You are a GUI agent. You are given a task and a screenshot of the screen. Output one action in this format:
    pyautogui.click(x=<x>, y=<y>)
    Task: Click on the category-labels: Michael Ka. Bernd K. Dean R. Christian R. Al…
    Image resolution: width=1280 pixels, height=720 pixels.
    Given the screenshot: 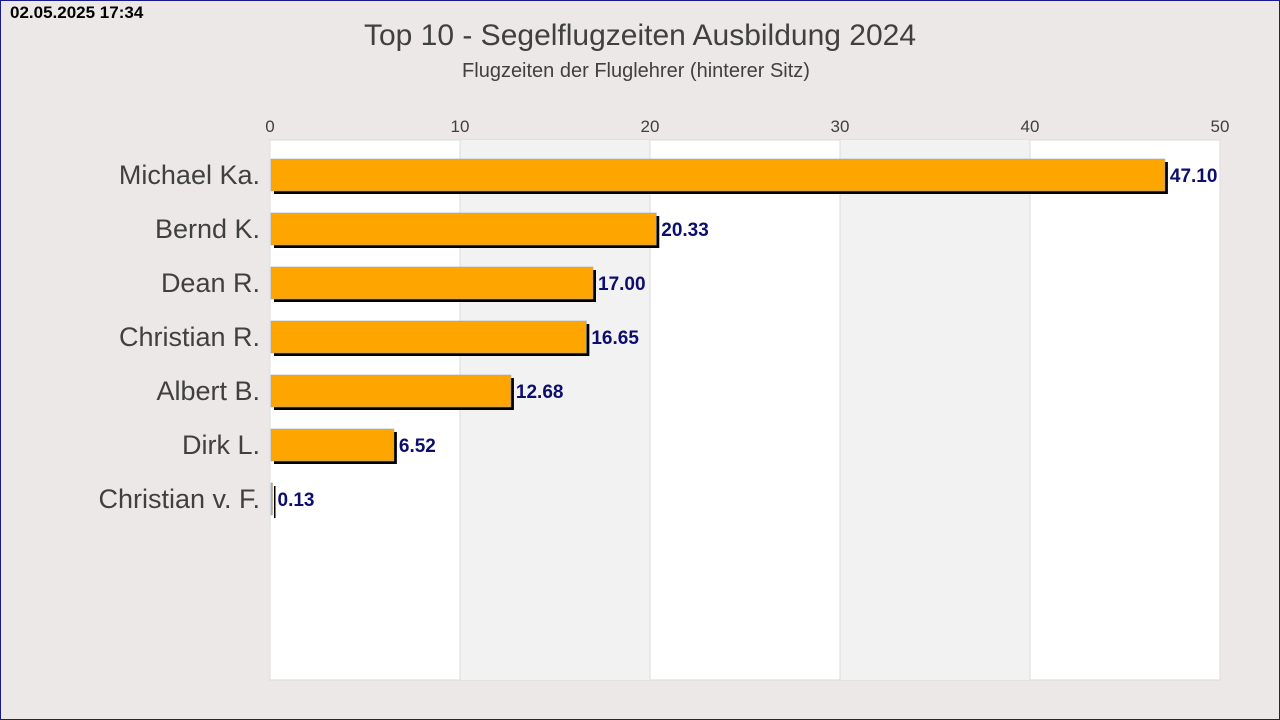 What is the action you would take?
    pyautogui.click(x=179, y=337)
    